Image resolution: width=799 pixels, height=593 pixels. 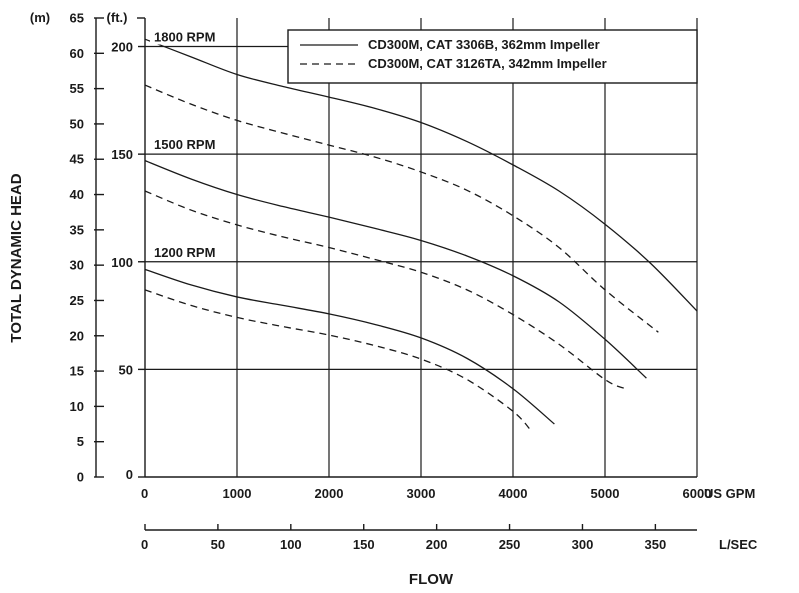 What do you see at coordinates (583, 544) in the screenshot?
I see `x-tick-label-lsec: 300` at bounding box center [583, 544].